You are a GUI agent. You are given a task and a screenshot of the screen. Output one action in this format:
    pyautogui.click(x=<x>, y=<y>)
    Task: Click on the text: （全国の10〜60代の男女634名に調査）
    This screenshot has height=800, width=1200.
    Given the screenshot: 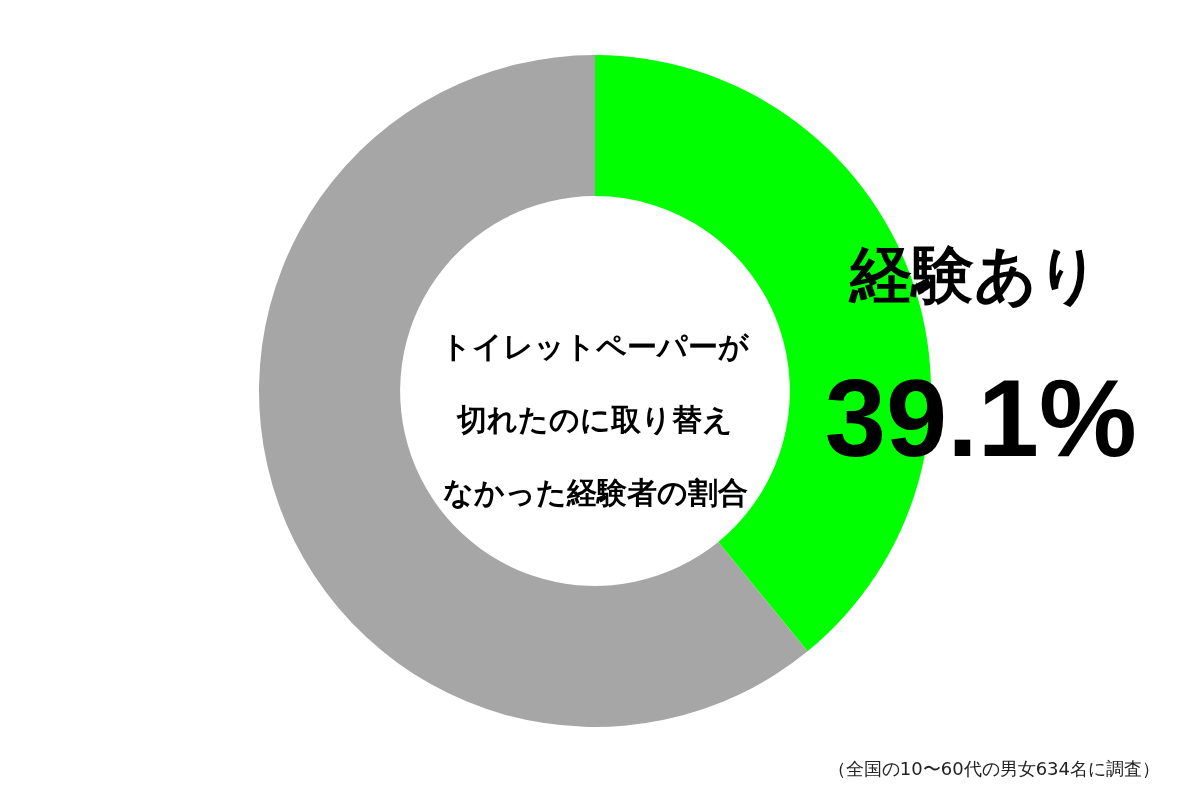 What is the action you would take?
    pyautogui.click(x=993, y=769)
    